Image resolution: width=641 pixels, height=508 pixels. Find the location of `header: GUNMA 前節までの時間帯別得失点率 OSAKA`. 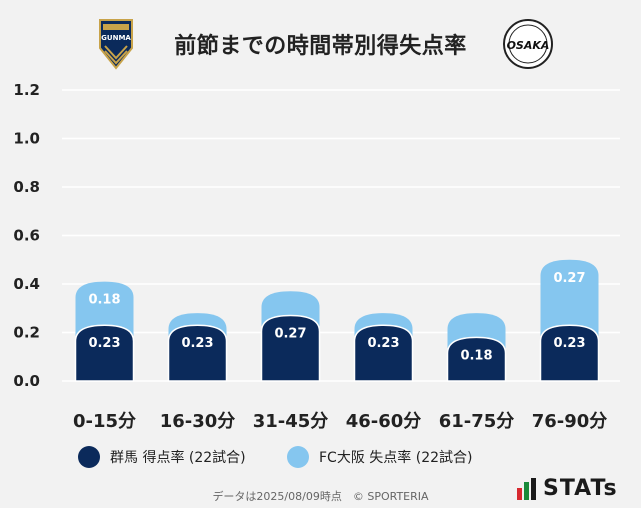

header: GUNMA 前節までの時間帯別得失点率 OSAKA is located at coordinates (320, 44).